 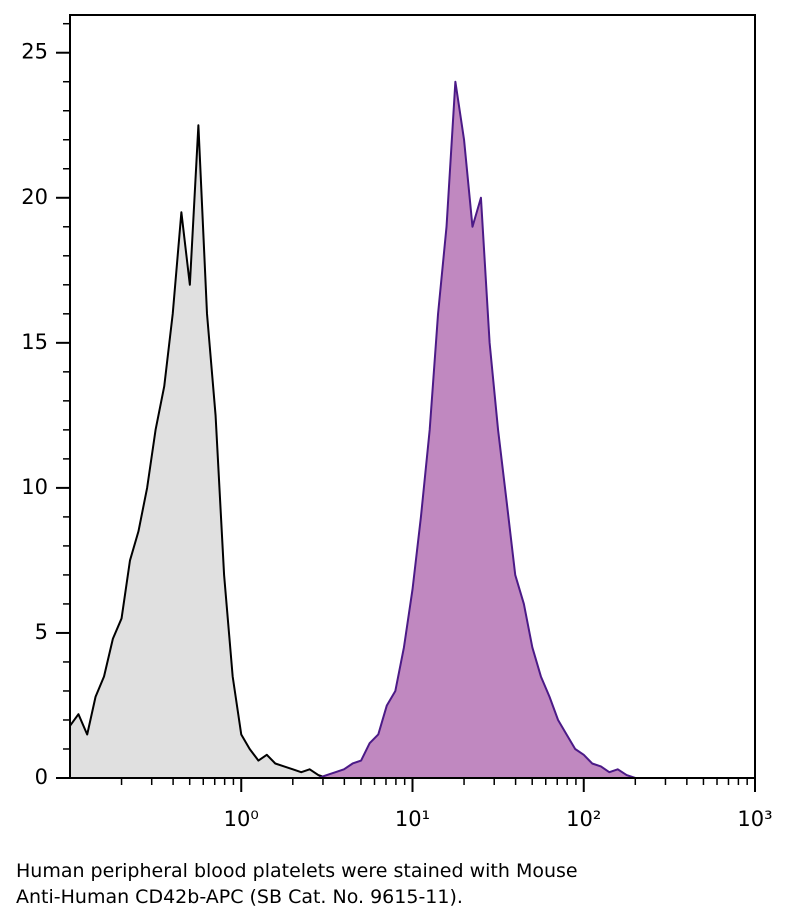 I want to click on y-tick-label: 10, so click(x=34, y=487).